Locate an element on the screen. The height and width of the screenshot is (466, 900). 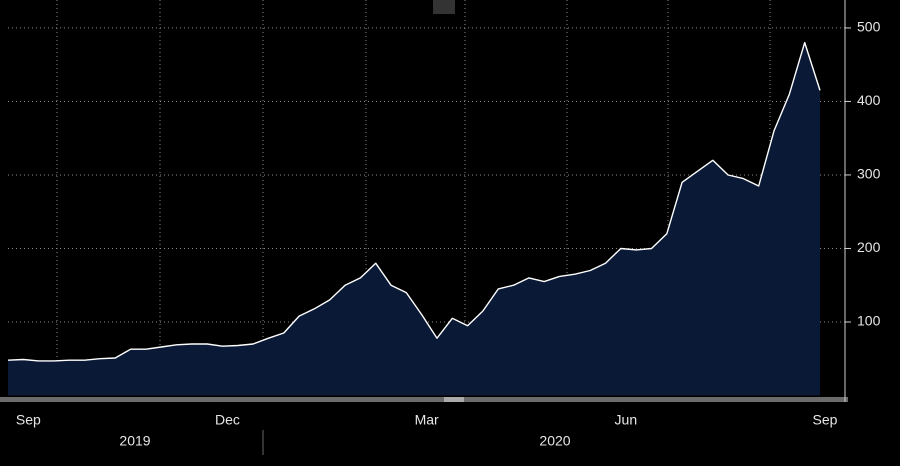
y-tick-label: 300 is located at coordinates (869, 174).